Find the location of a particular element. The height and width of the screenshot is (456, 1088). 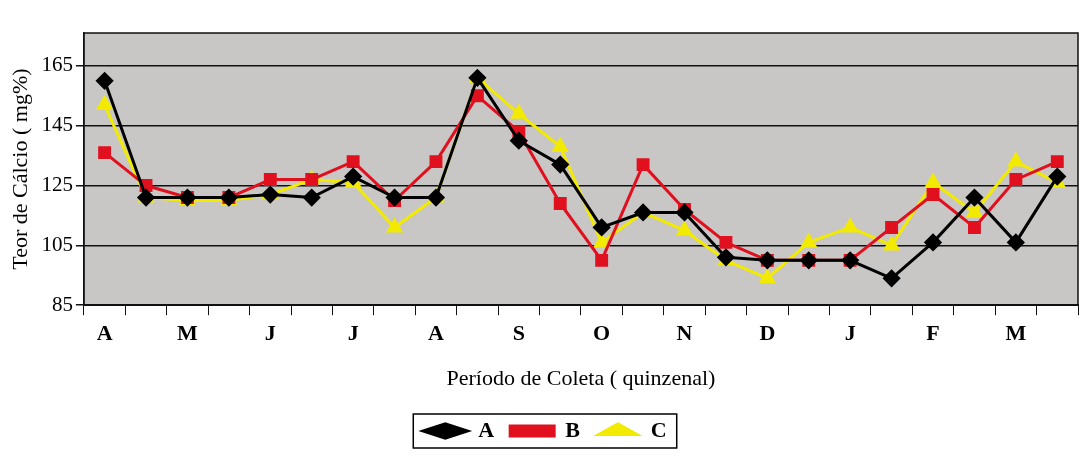

x-tick-label: D is located at coordinates (767, 333).